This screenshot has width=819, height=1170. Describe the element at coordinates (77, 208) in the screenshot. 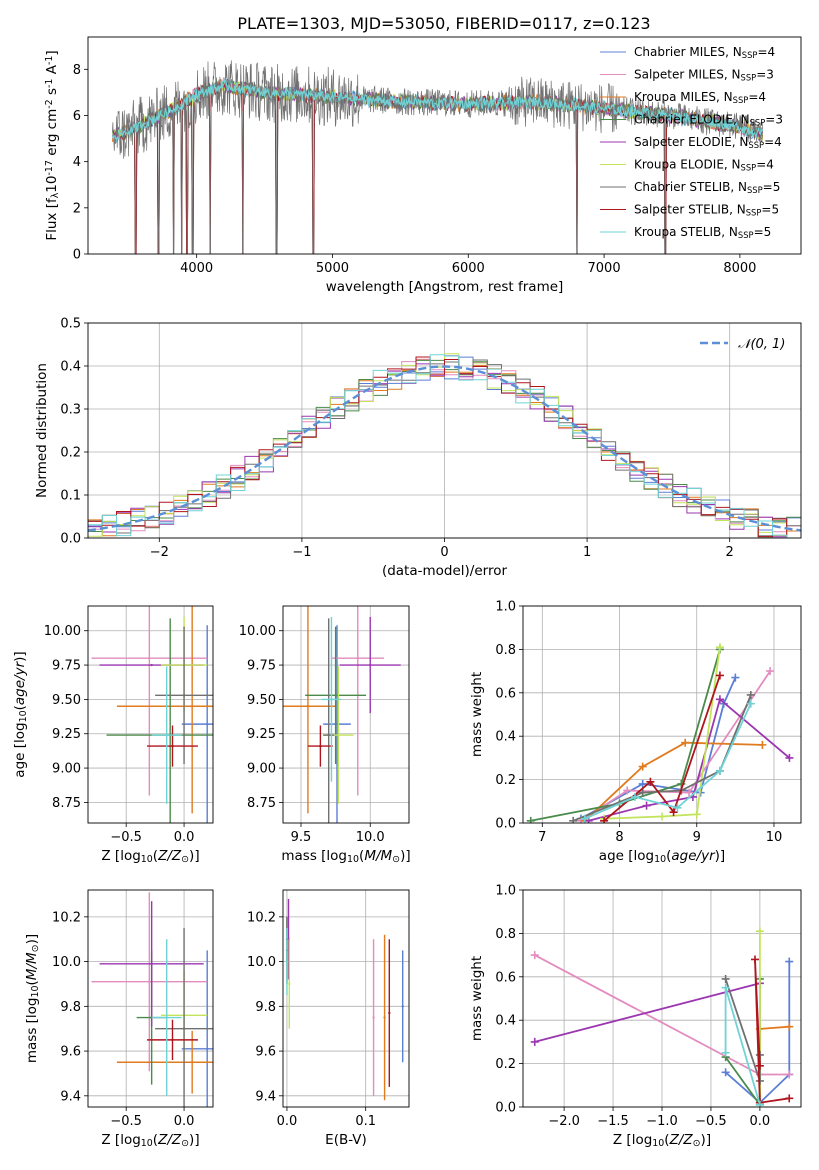

I see `y-tick-label: 2` at that location.